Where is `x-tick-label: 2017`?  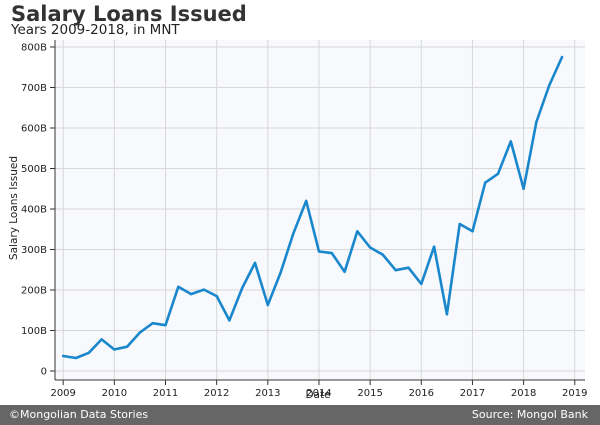
x-tick-label: 2017 is located at coordinates (472, 393).